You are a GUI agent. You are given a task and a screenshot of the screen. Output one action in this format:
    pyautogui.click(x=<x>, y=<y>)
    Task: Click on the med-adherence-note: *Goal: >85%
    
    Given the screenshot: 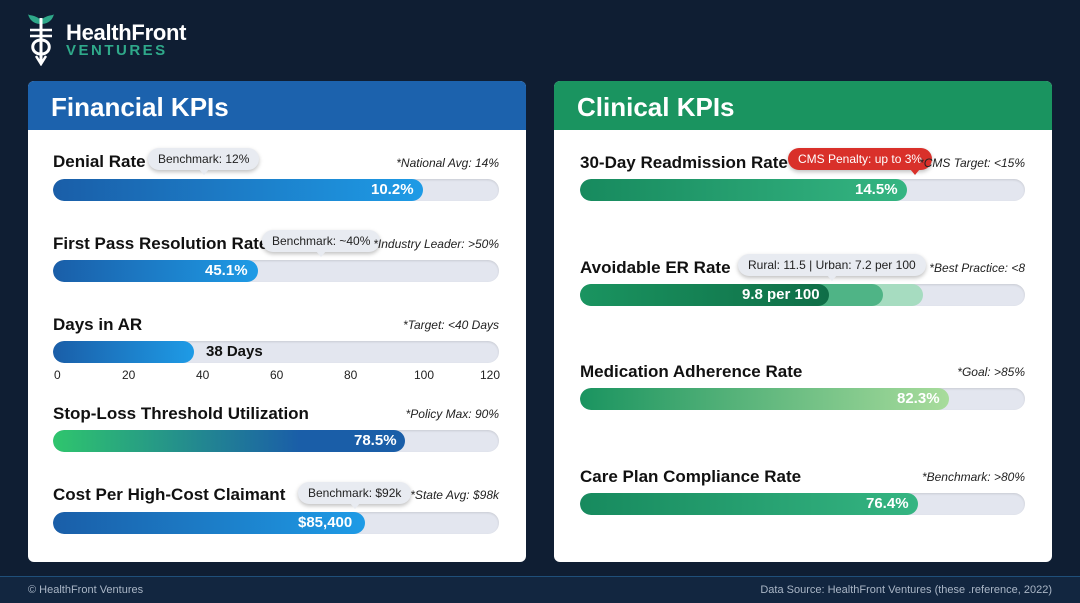 What is the action you would take?
    pyautogui.click(x=991, y=372)
    